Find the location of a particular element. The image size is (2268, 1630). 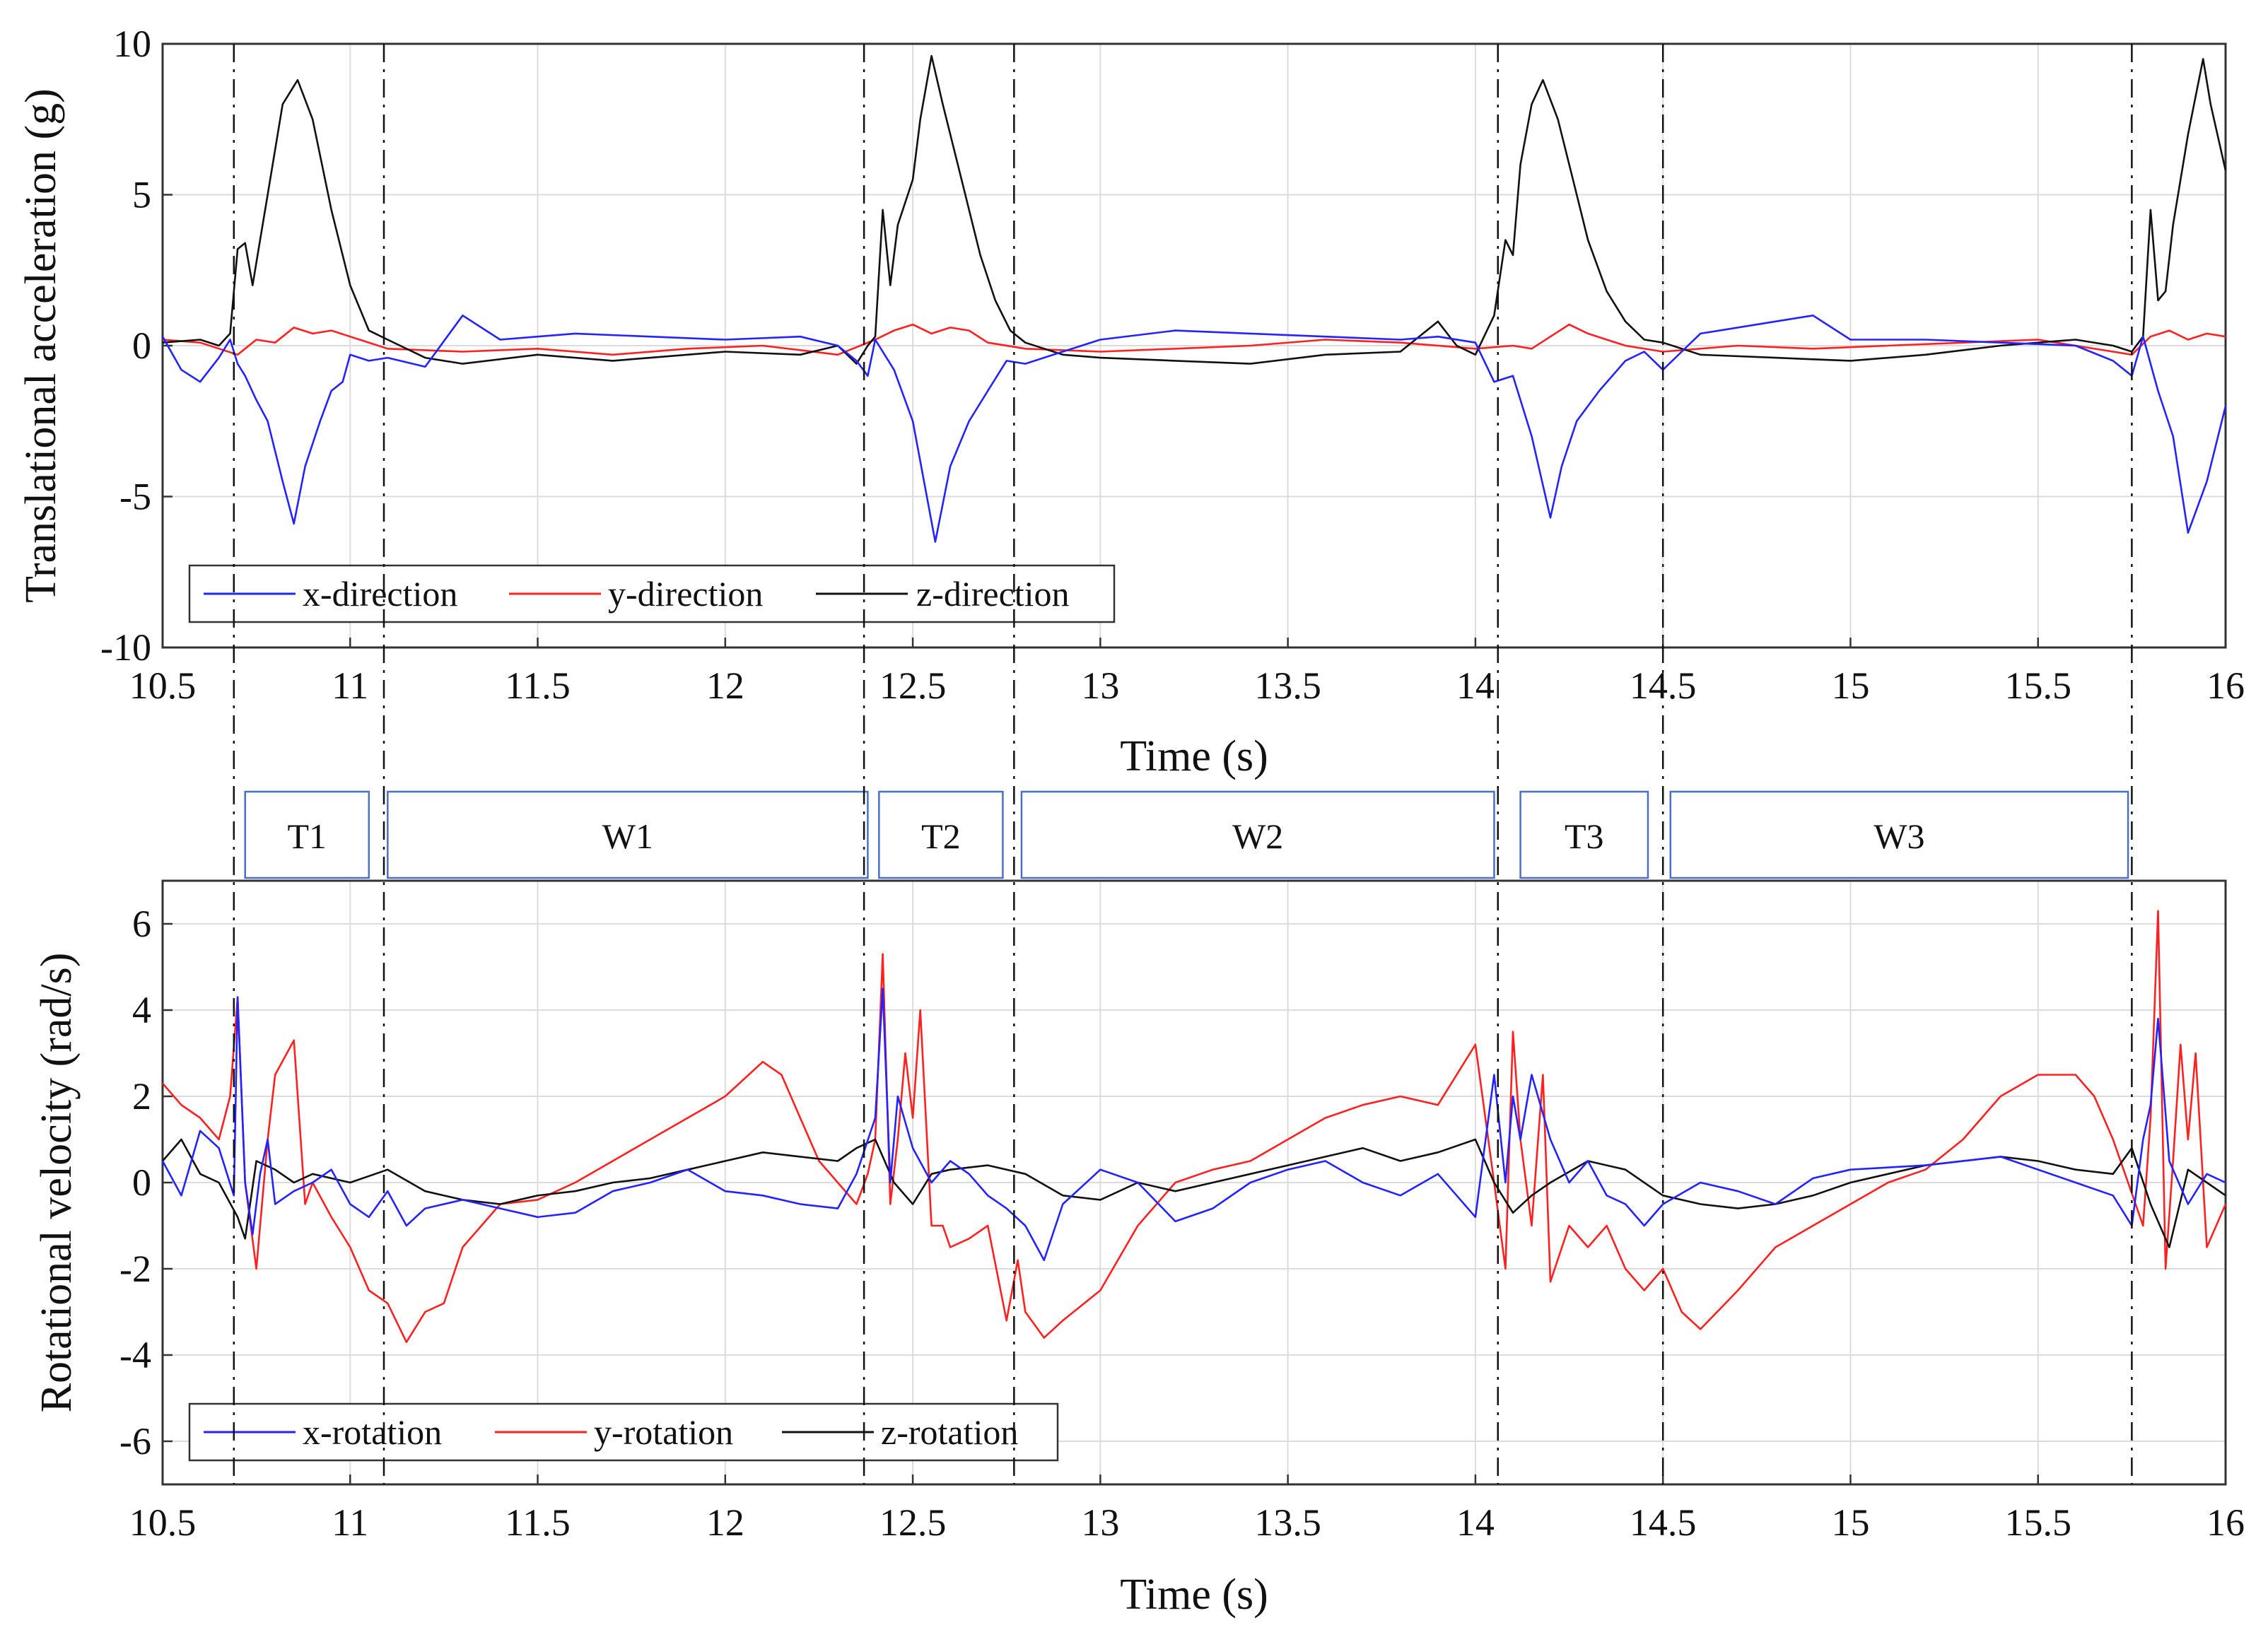

bottom-legend-box is located at coordinates (623, 1432).